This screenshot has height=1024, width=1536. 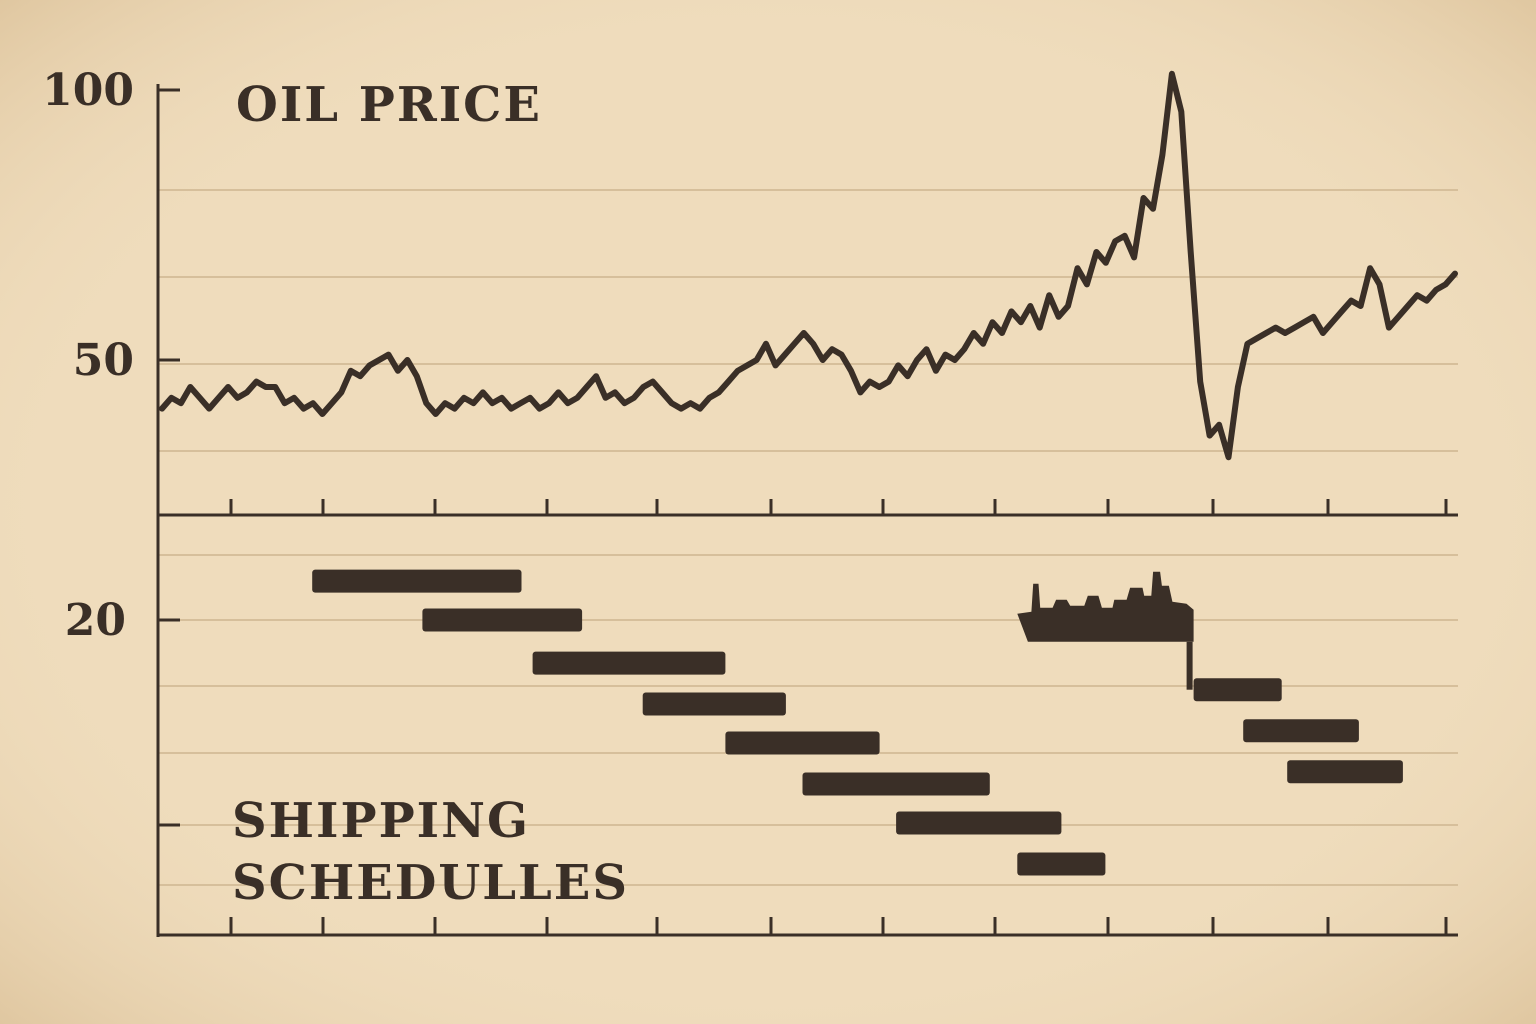 I want to click on y-tick-label: 50, so click(x=103, y=360).